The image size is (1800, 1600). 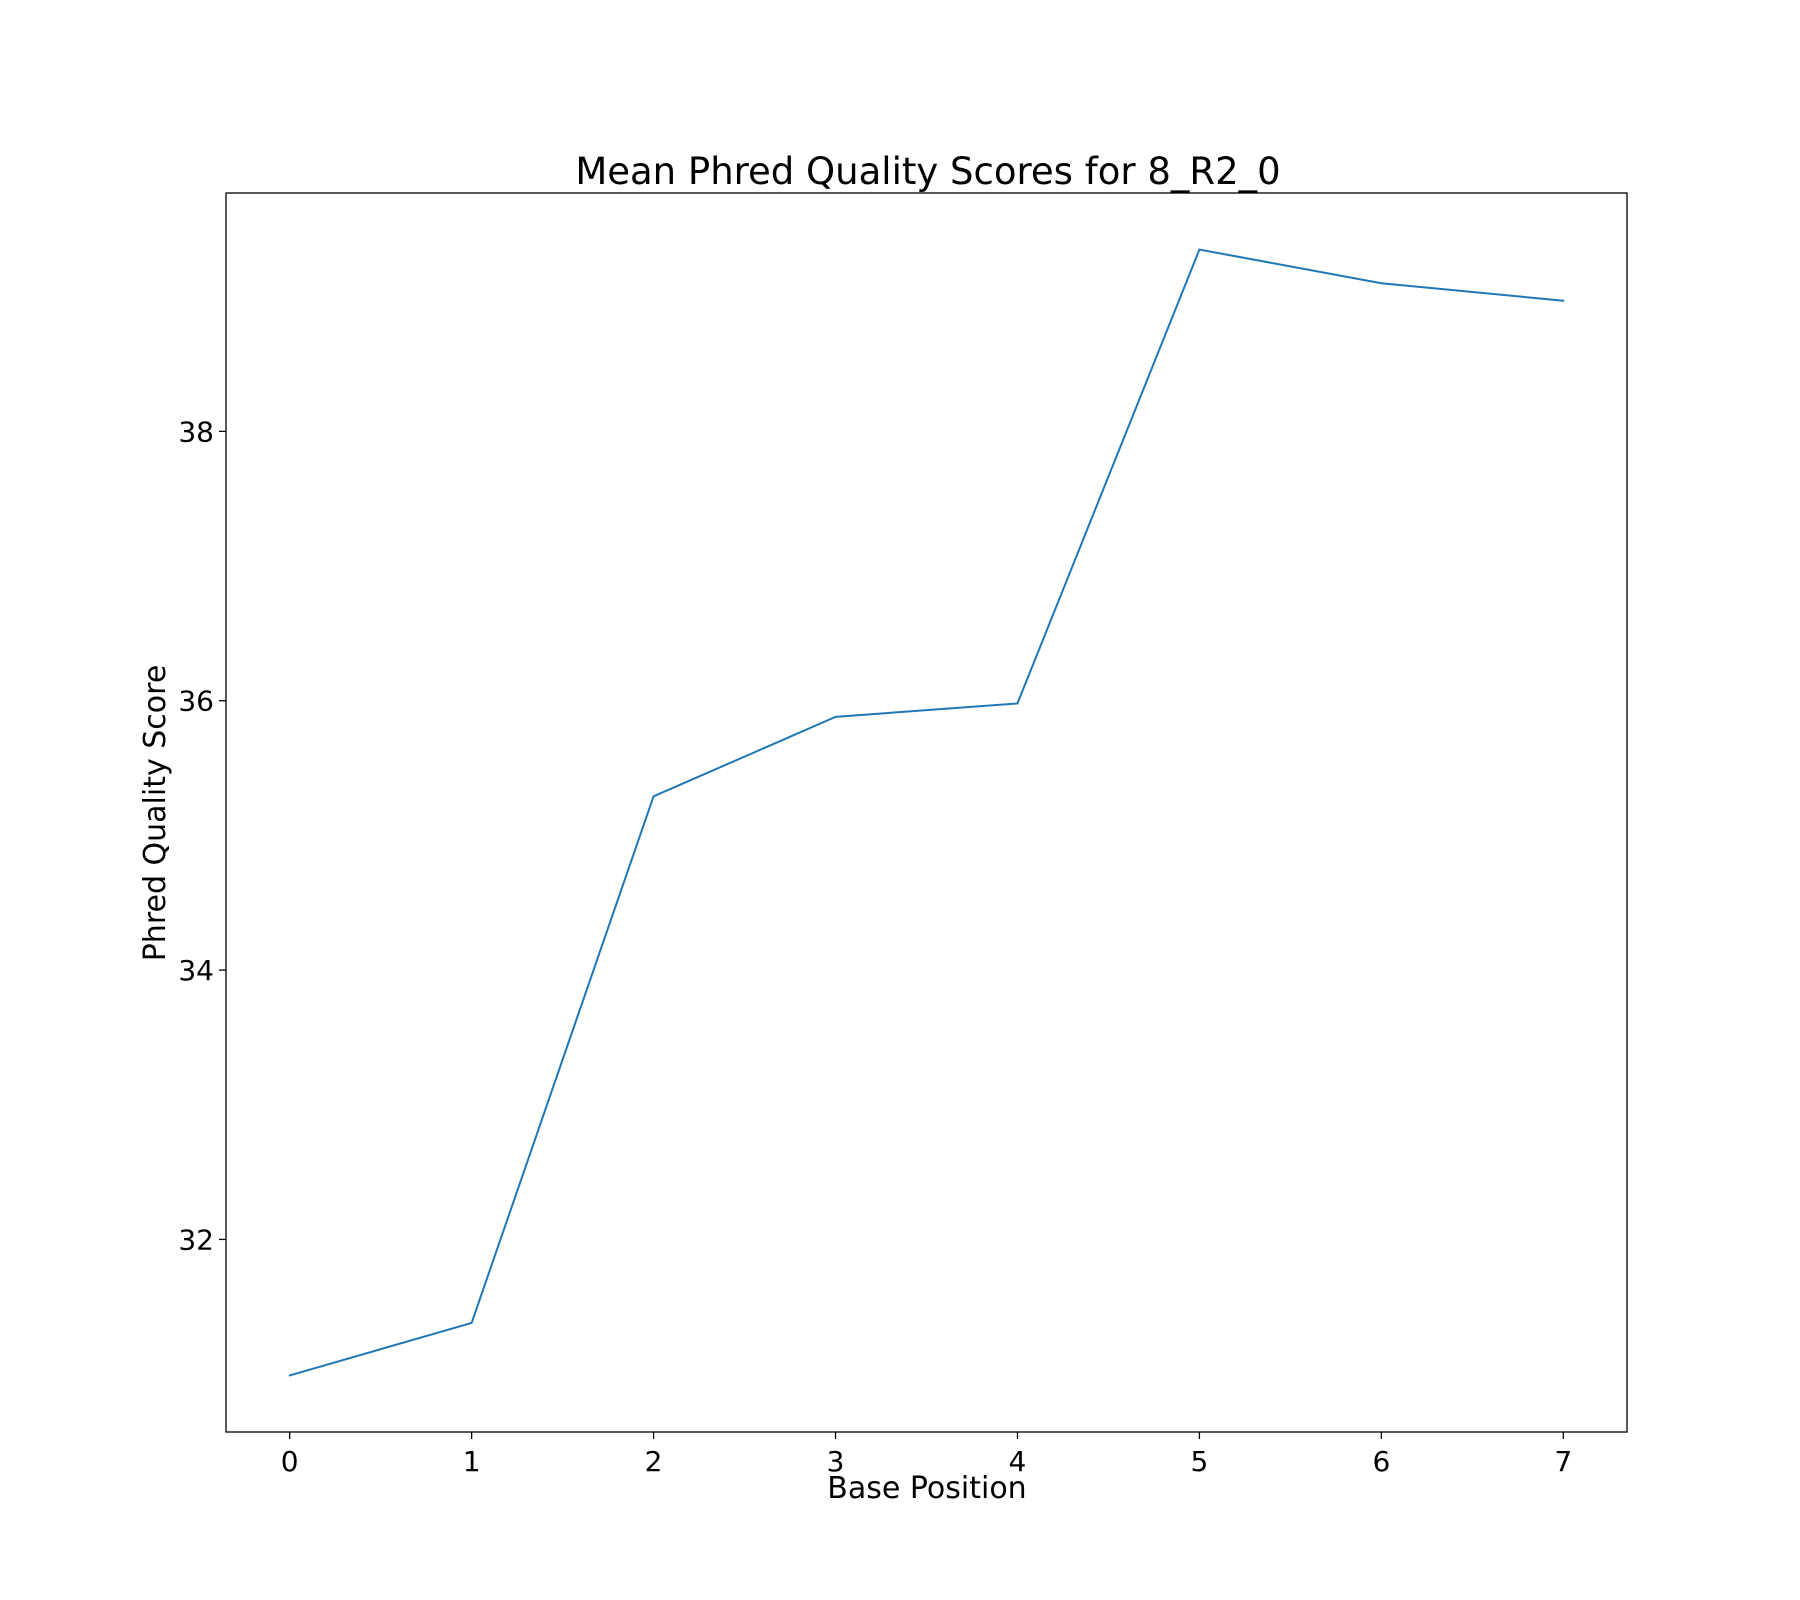 What do you see at coordinates (196, 701) in the screenshot?
I see `y-tick-label: 36` at bounding box center [196, 701].